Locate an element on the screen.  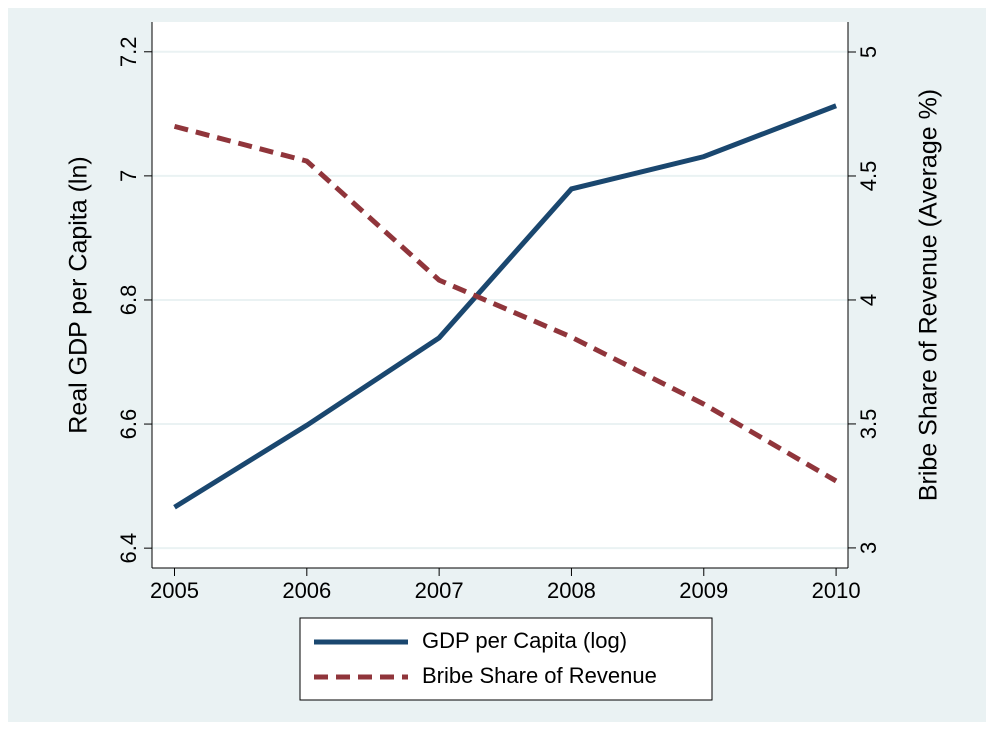
y-tick-label: 7.2 is located at coordinates (128, 51).